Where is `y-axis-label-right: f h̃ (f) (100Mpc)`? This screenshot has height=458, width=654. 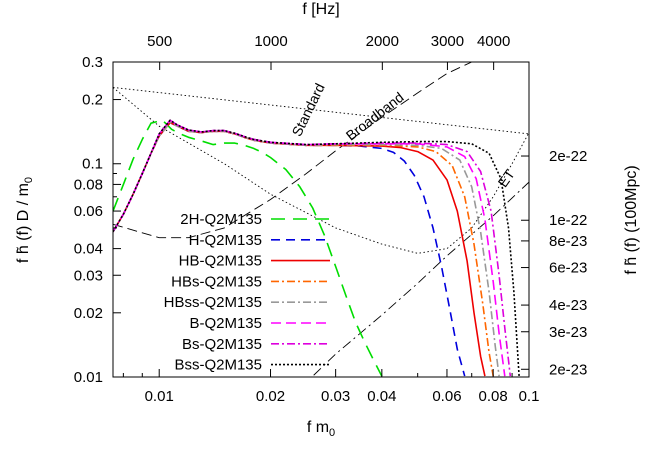 y-axis-label-right: f h̃ (f) (100Mpc) is located at coordinates (631, 219).